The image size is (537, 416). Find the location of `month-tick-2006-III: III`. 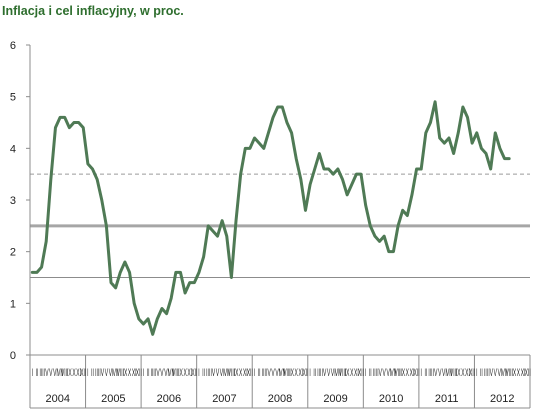

month-tick-2006-III: III is located at coordinates (153, 372).